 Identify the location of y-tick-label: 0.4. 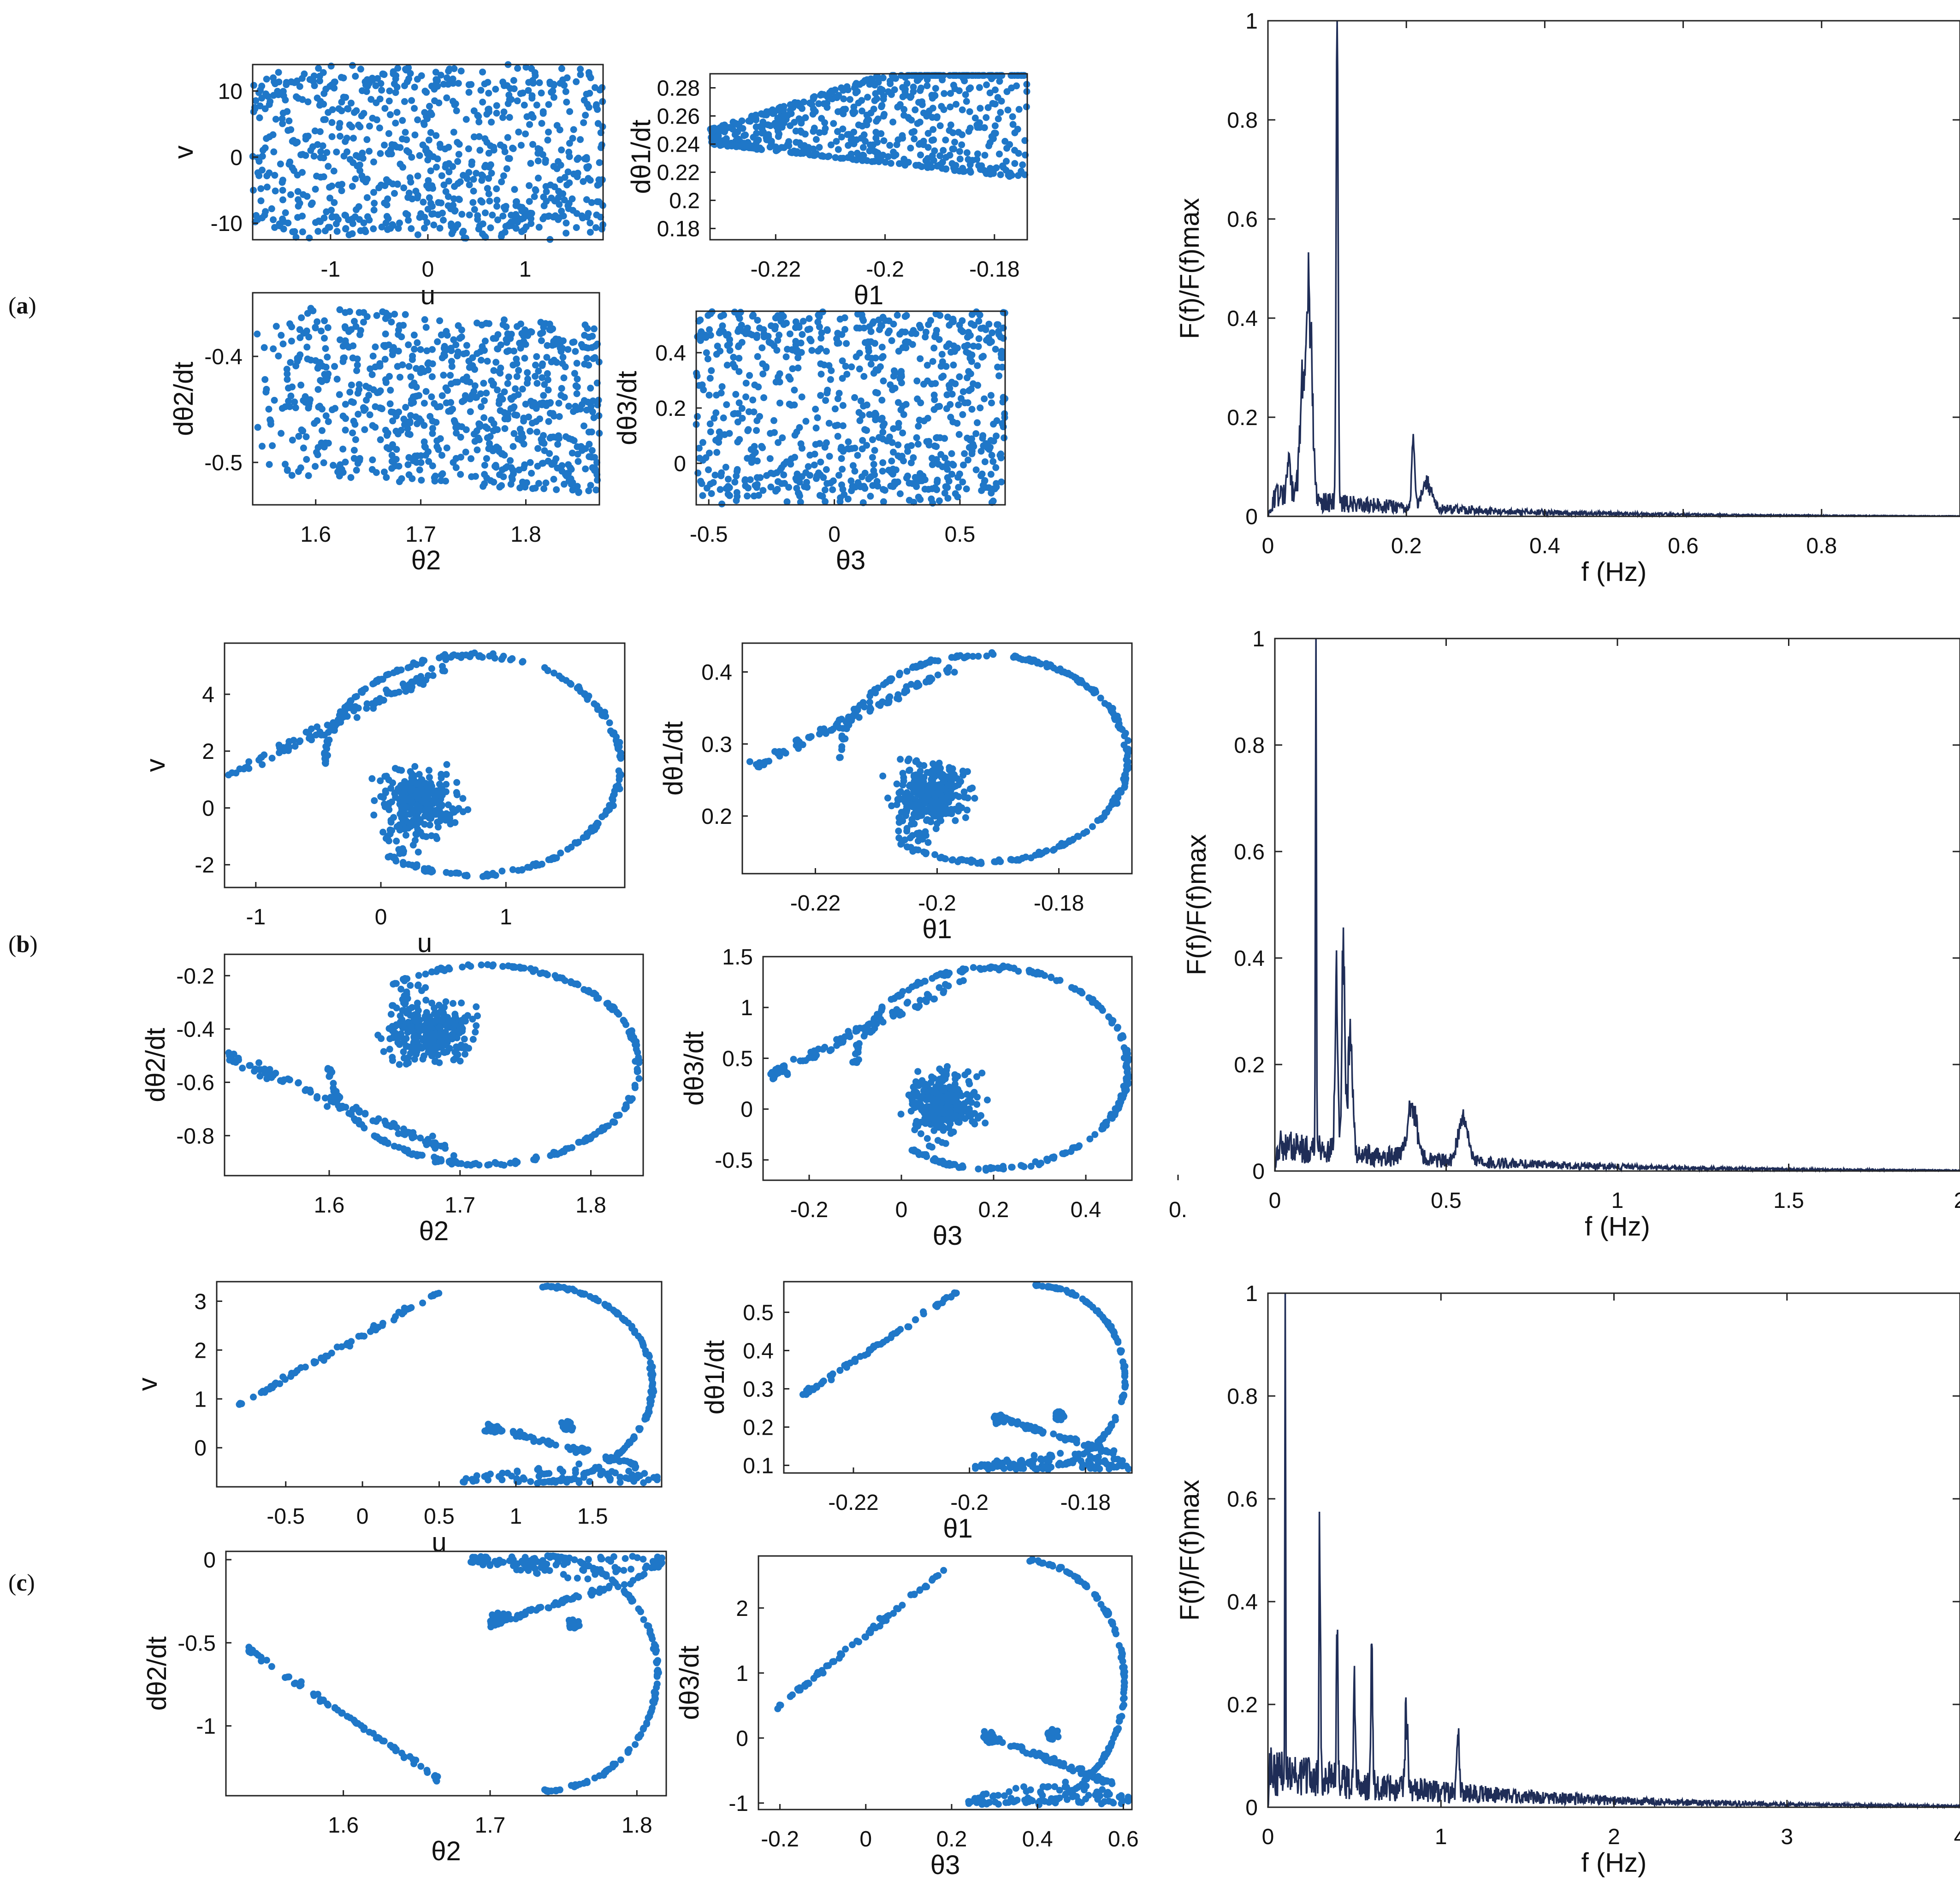
(670, 353).